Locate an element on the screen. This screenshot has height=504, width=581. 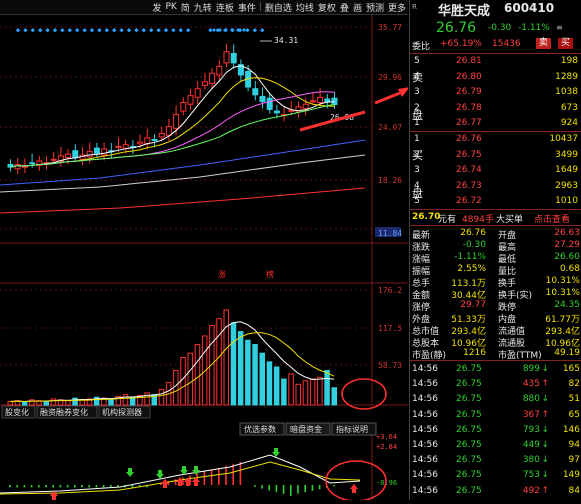
arrow-up-icon: ↑ is located at coordinates (545, 490).